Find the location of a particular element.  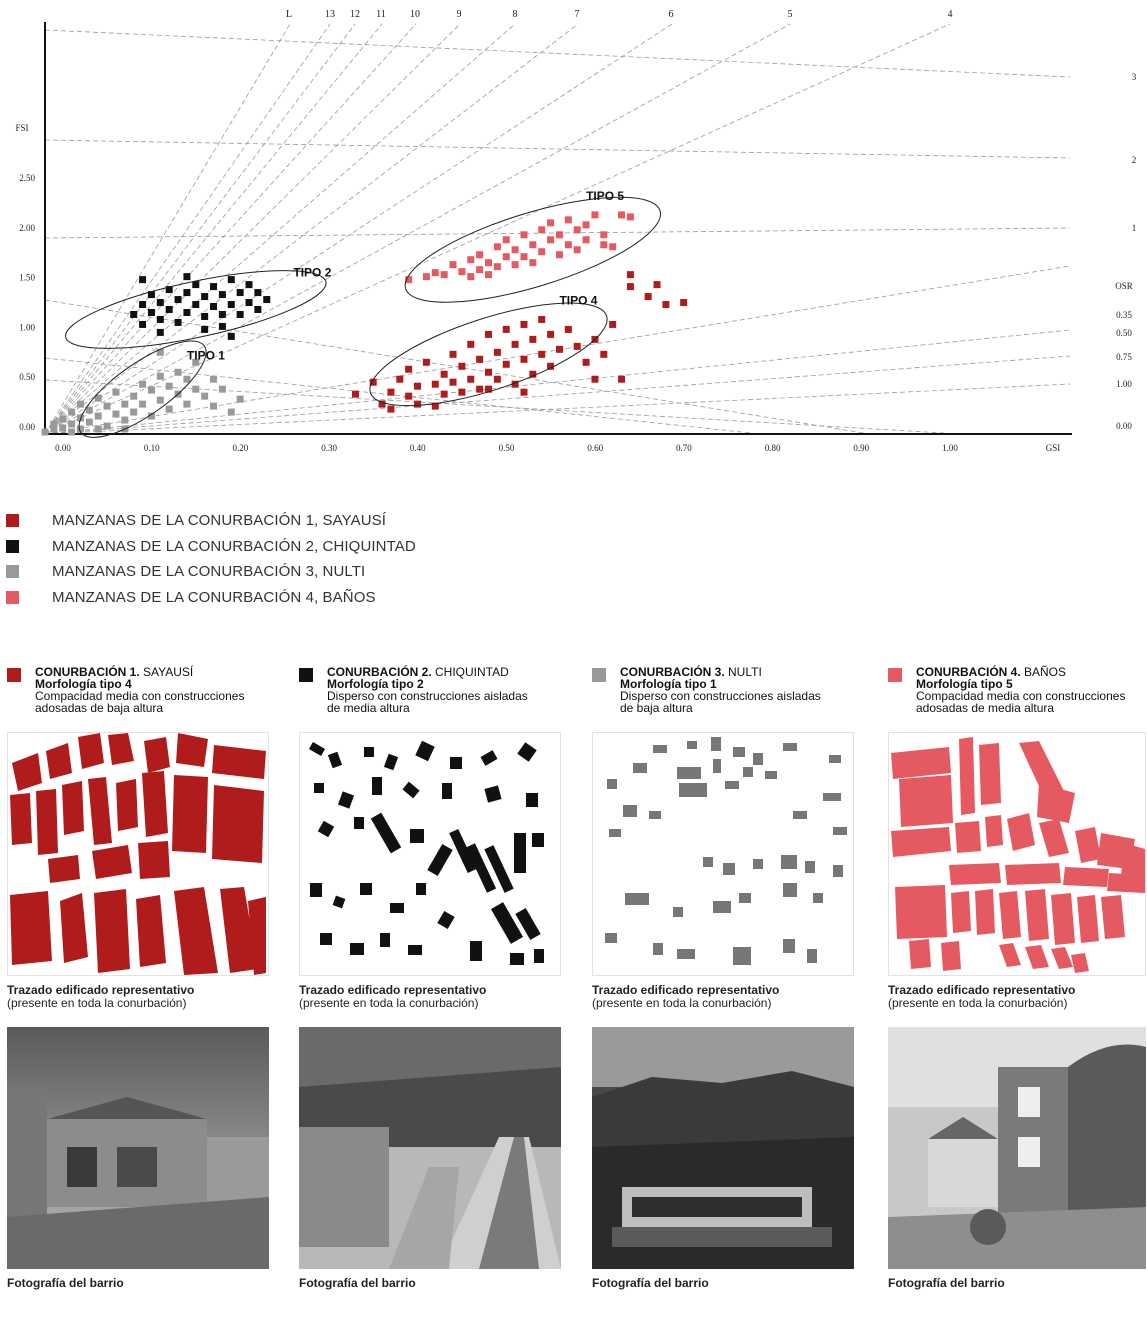

legend-swatch-chiquintad is located at coordinates (12, 546).